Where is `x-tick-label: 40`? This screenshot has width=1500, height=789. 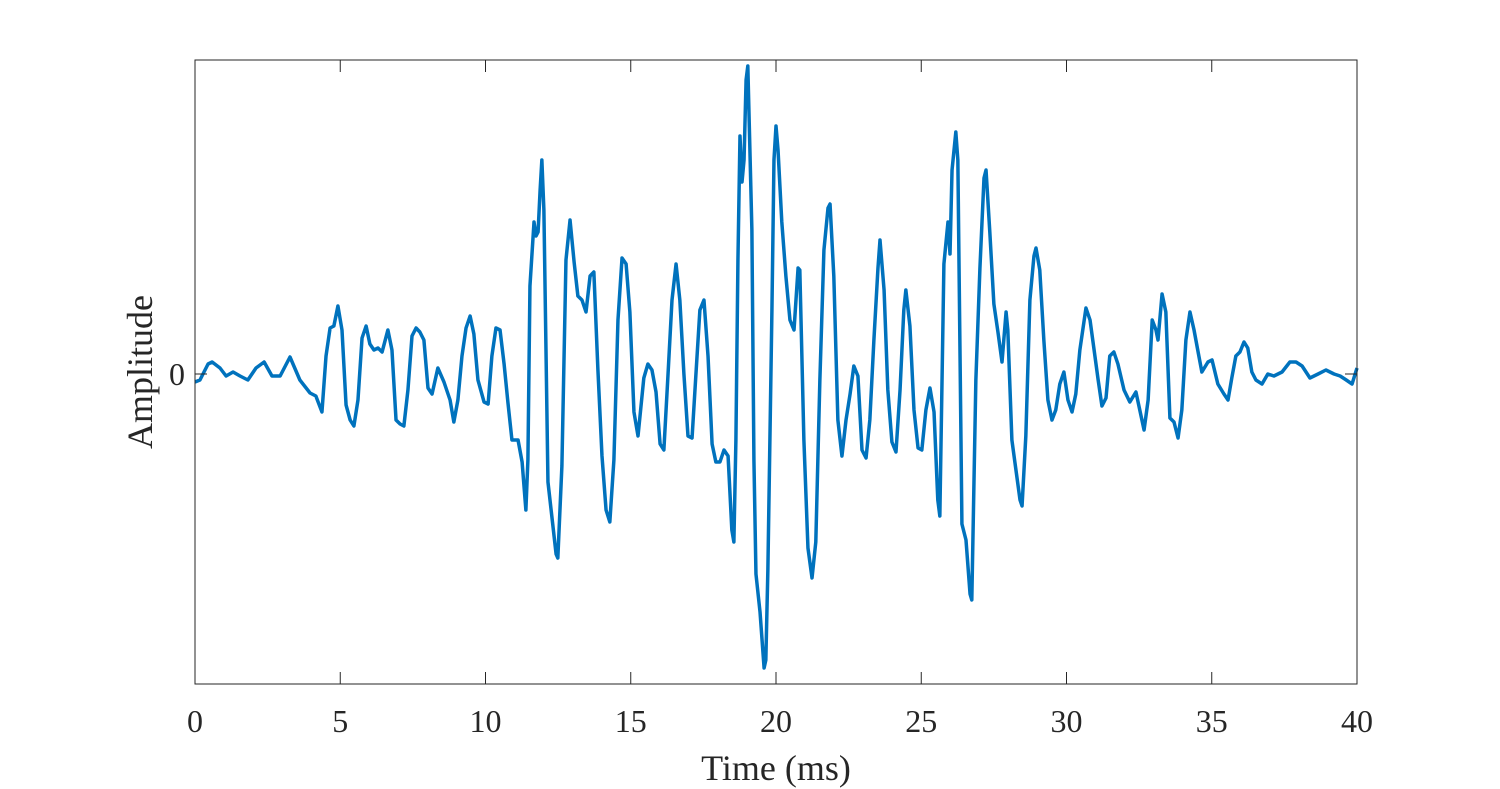 x-tick-label: 40 is located at coordinates (1357, 721).